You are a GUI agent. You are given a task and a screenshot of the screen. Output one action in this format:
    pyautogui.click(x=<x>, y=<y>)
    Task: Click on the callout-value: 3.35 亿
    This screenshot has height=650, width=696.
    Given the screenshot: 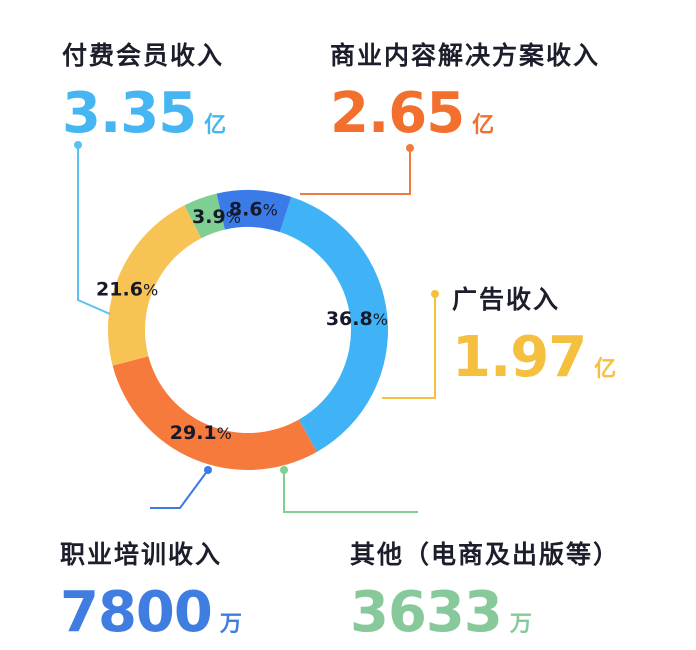 What is the action you would take?
    pyautogui.click(x=144, y=114)
    